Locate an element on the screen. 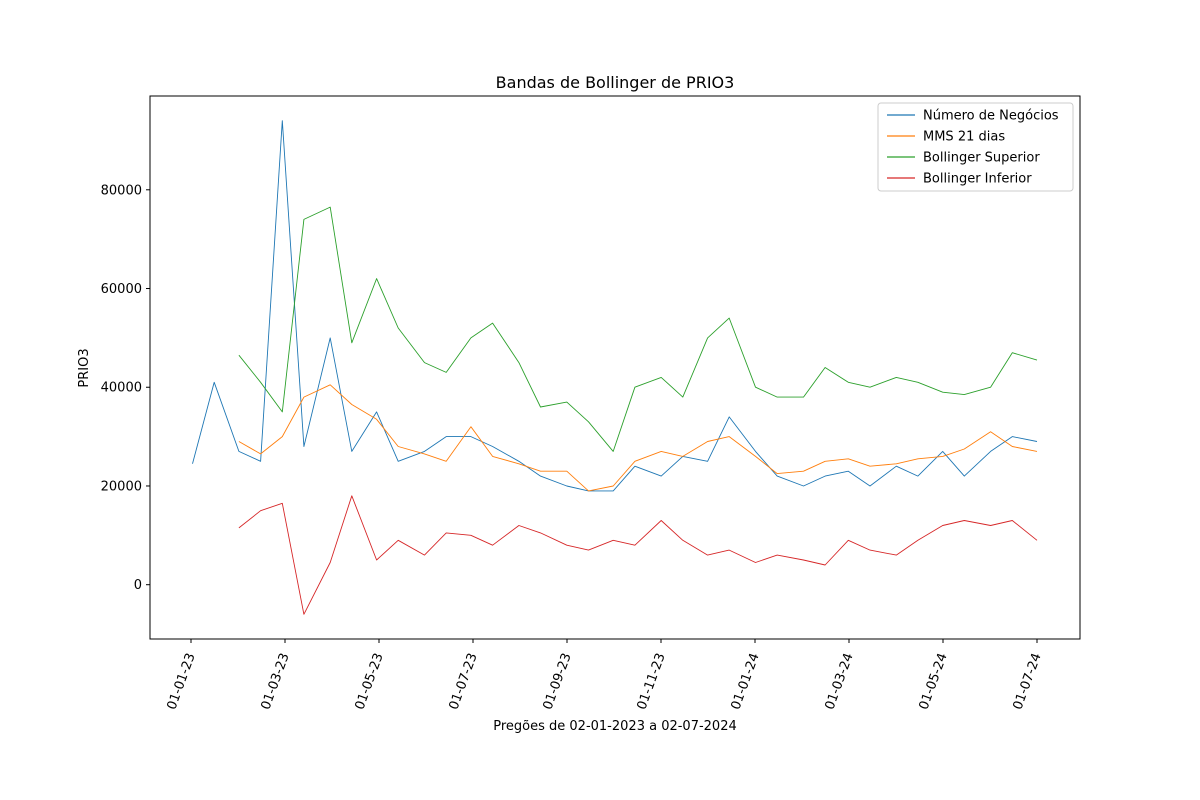  legend-box is located at coordinates (975, 147).